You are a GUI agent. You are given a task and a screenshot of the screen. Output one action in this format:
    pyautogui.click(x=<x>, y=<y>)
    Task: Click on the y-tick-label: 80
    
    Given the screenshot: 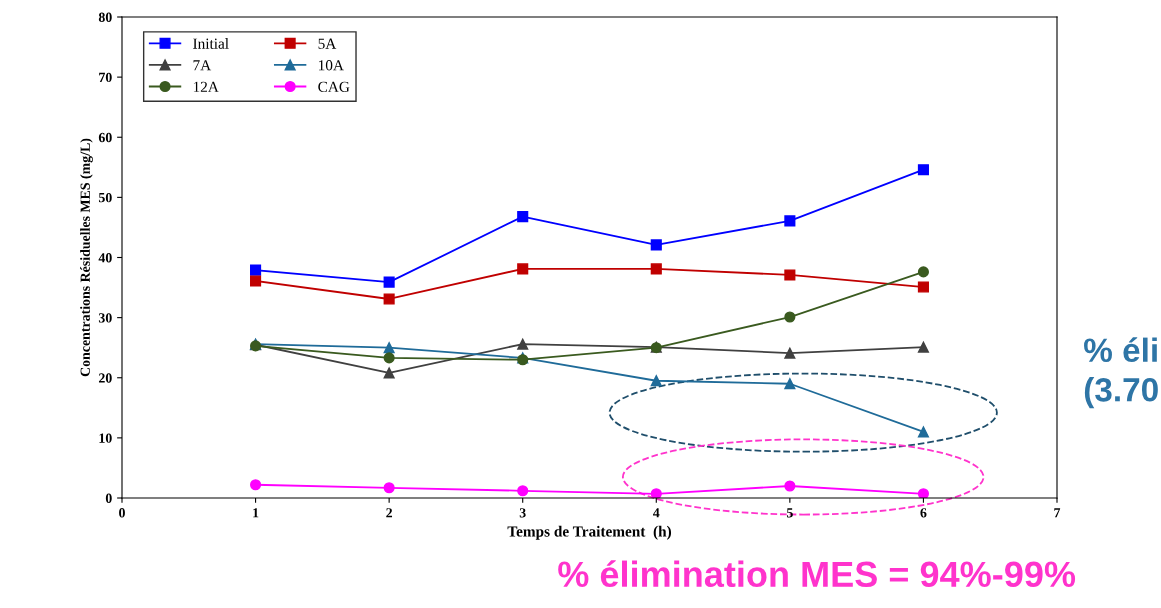 What is the action you would take?
    pyautogui.click(x=105, y=17)
    